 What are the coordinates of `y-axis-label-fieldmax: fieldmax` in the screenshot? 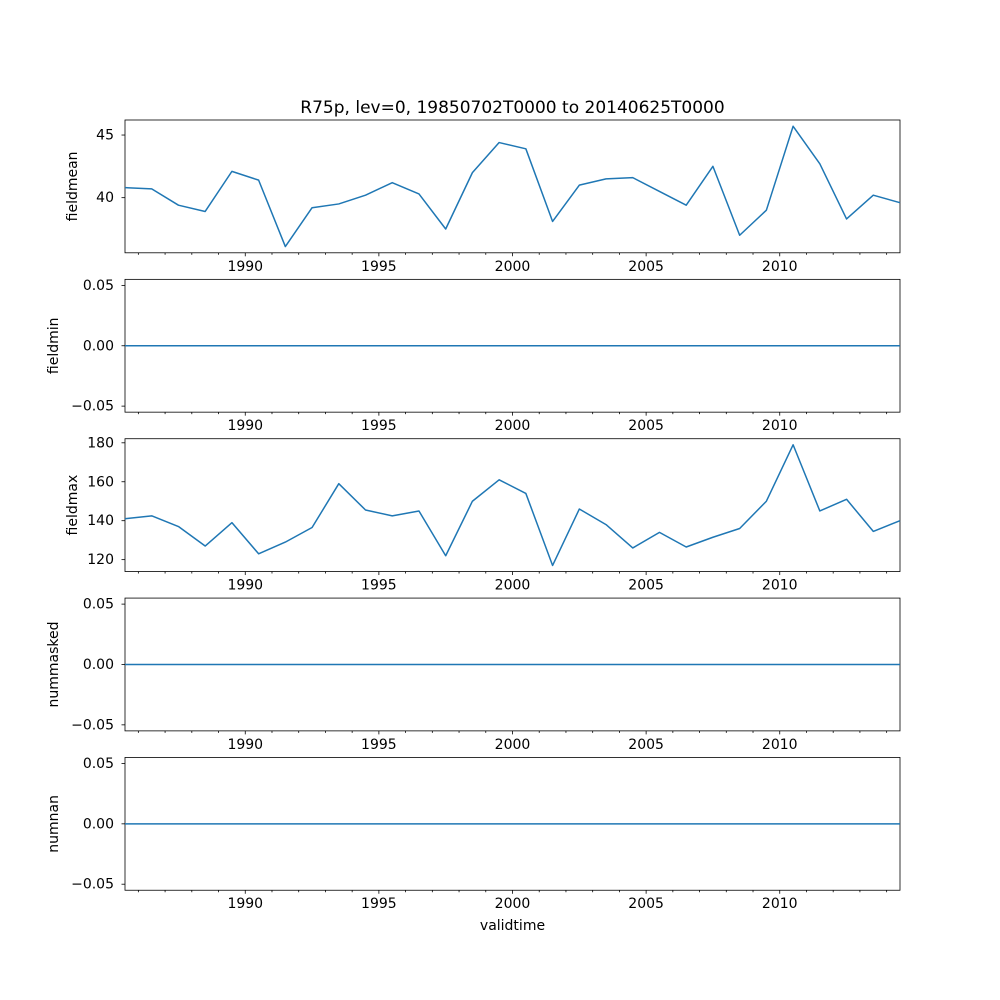 It's located at (73, 505).